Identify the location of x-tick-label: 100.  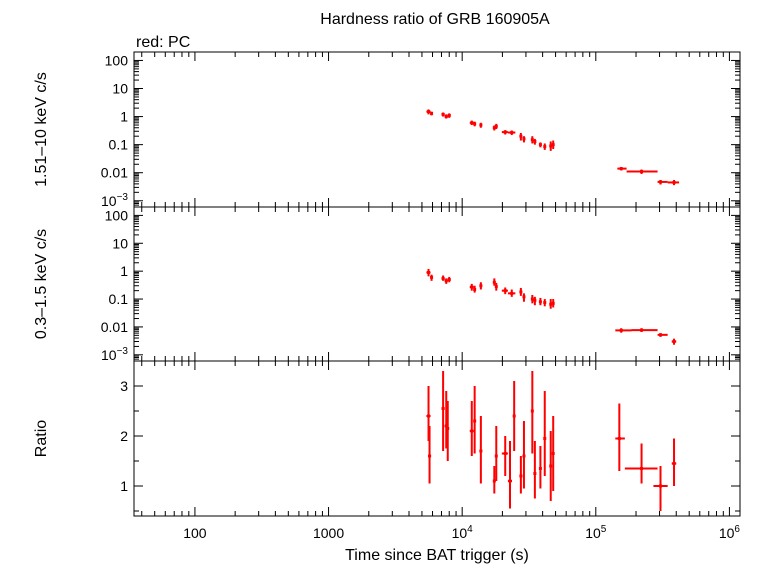
(195, 533).